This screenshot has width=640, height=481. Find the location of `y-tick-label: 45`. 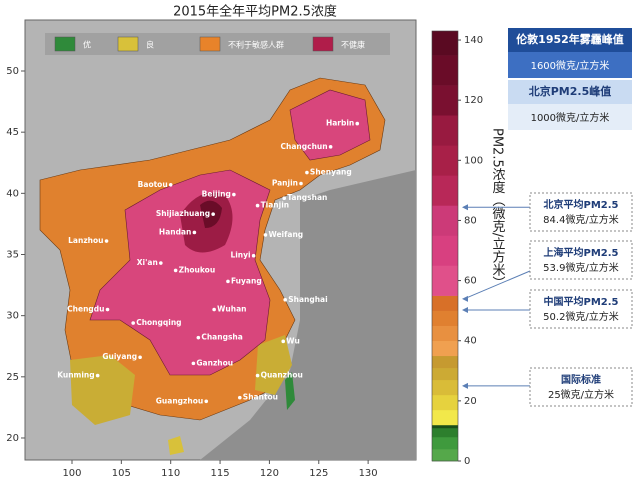

y-tick-label: 45 is located at coordinates (12, 132).